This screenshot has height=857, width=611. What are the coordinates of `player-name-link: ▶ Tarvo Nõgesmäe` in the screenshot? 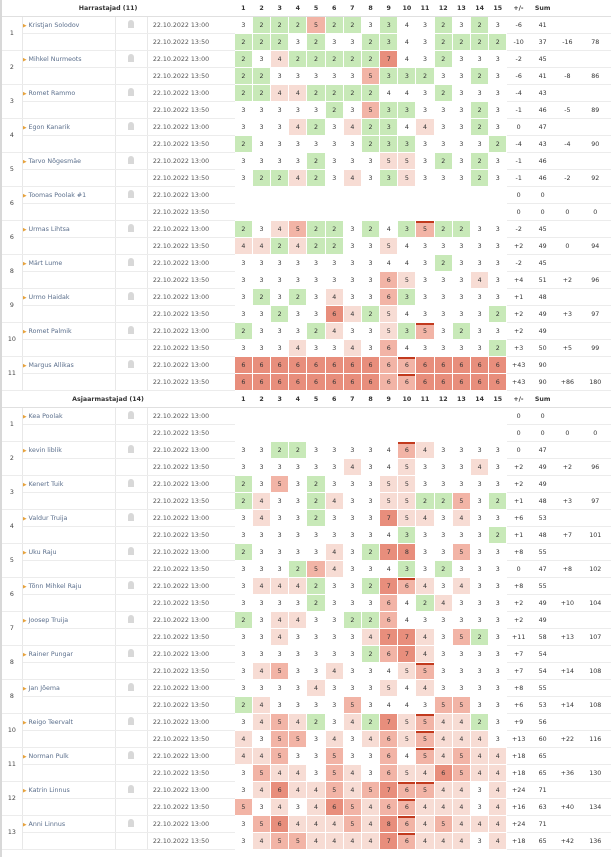 It's located at (69, 161).